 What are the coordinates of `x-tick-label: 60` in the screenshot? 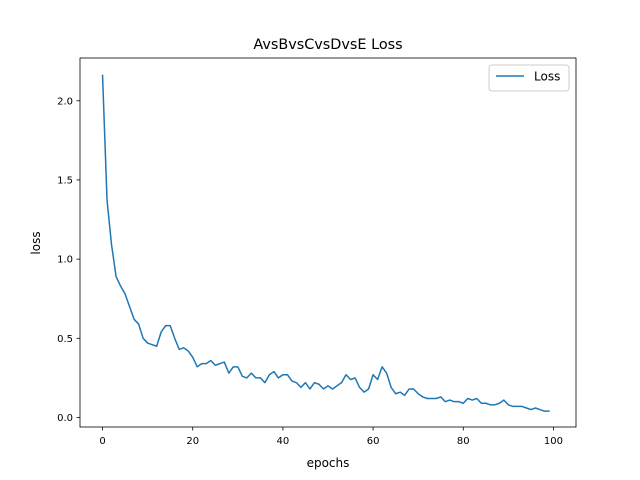 It's located at (373, 441).